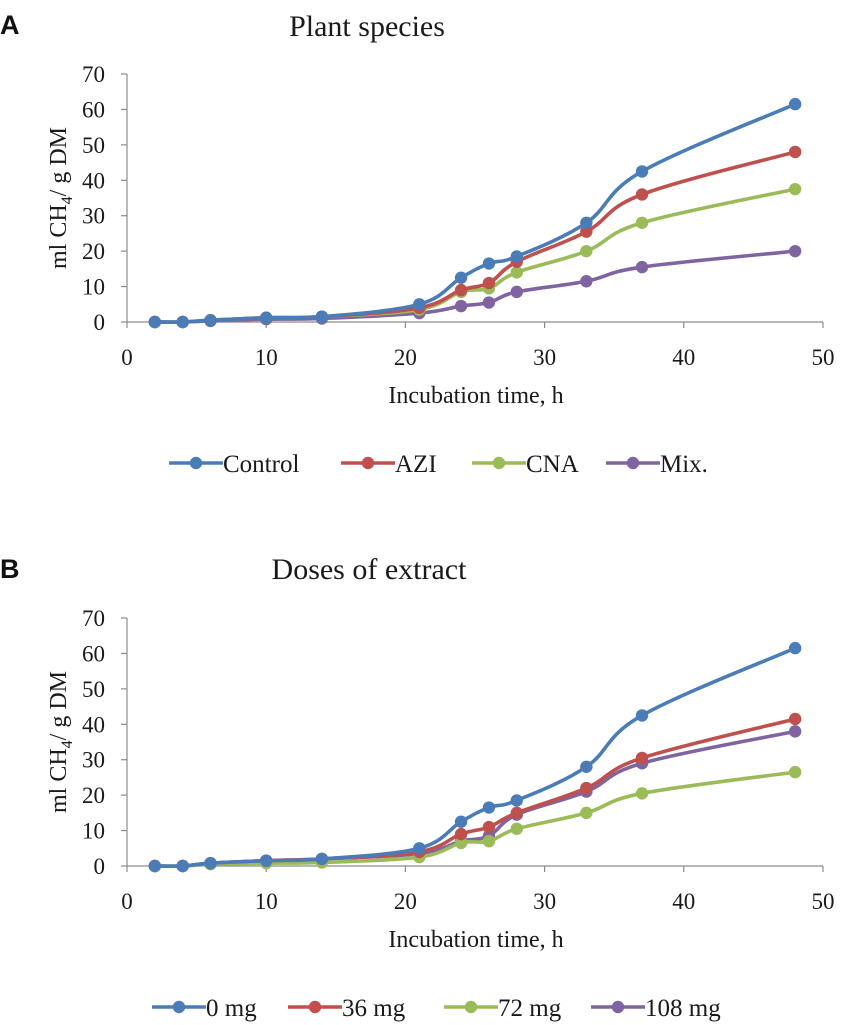 The image size is (842, 1025). Describe the element at coordinates (10, 569) in the screenshot. I see `panel-letter-b: B` at that location.